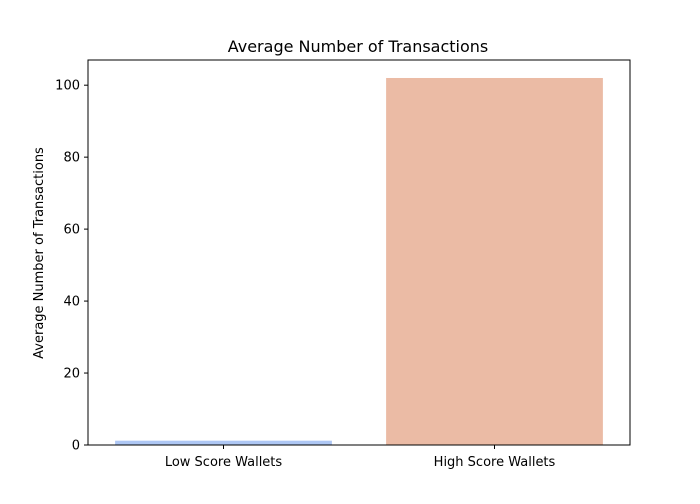 The height and width of the screenshot is (504, 700). I want to click on y-tick-label: 80, so click(71, 158).